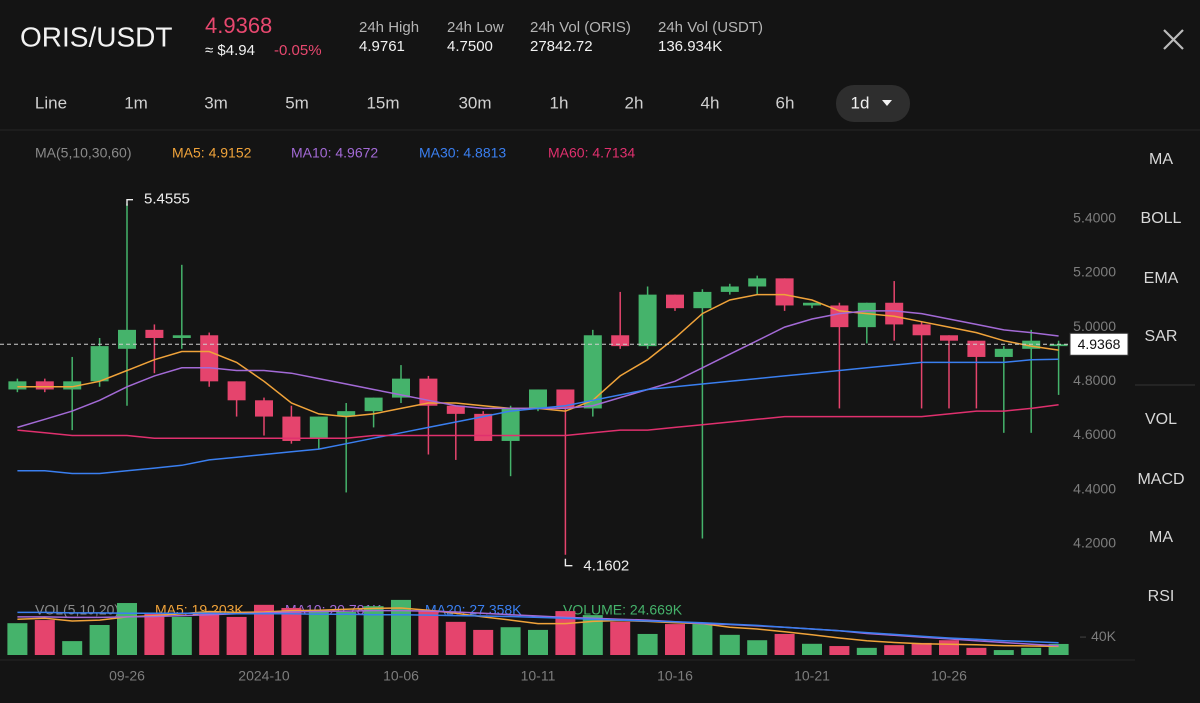 The height and width of the screenshot is (703, 1200). Describe the element at coordinates (297, 102) in the screenshot. I see `timeframe-button: 5m` at that location.